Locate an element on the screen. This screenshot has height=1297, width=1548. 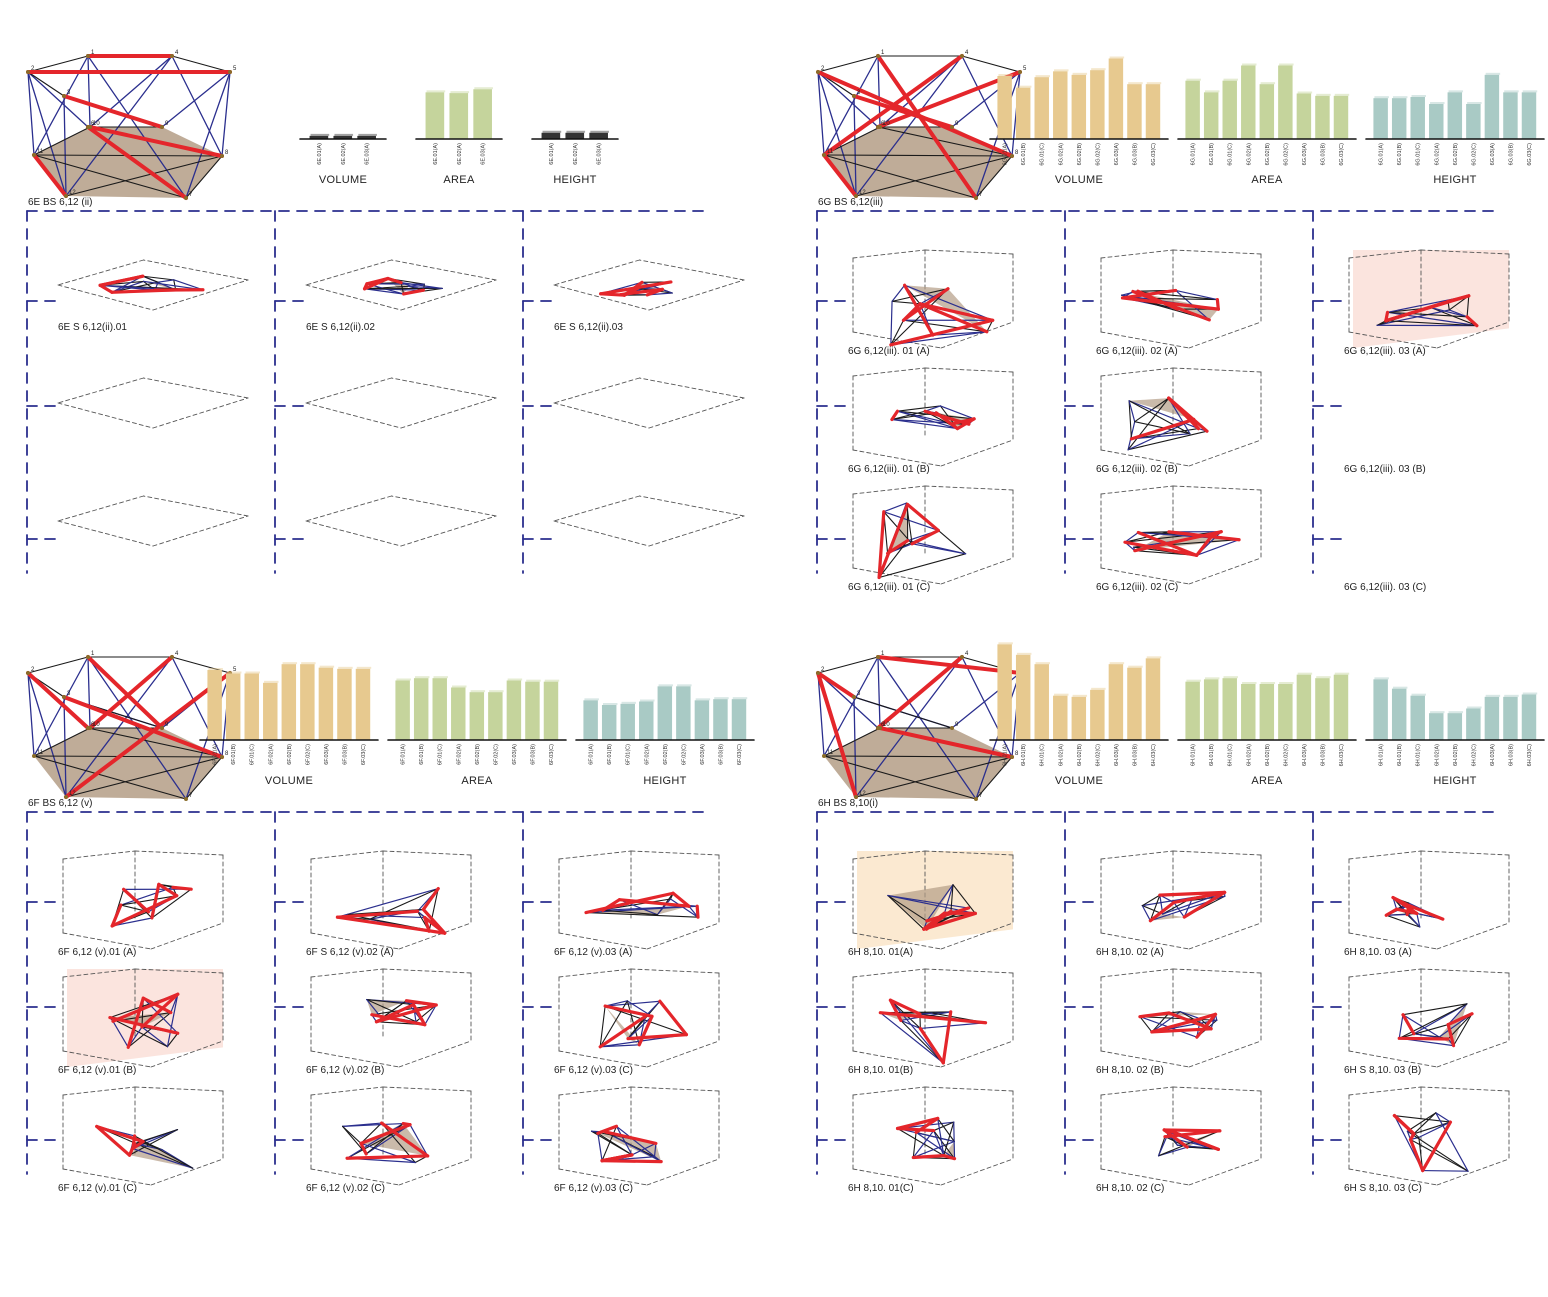
tick-label: 6G.02(A) is located at coordinates (1061, 154).